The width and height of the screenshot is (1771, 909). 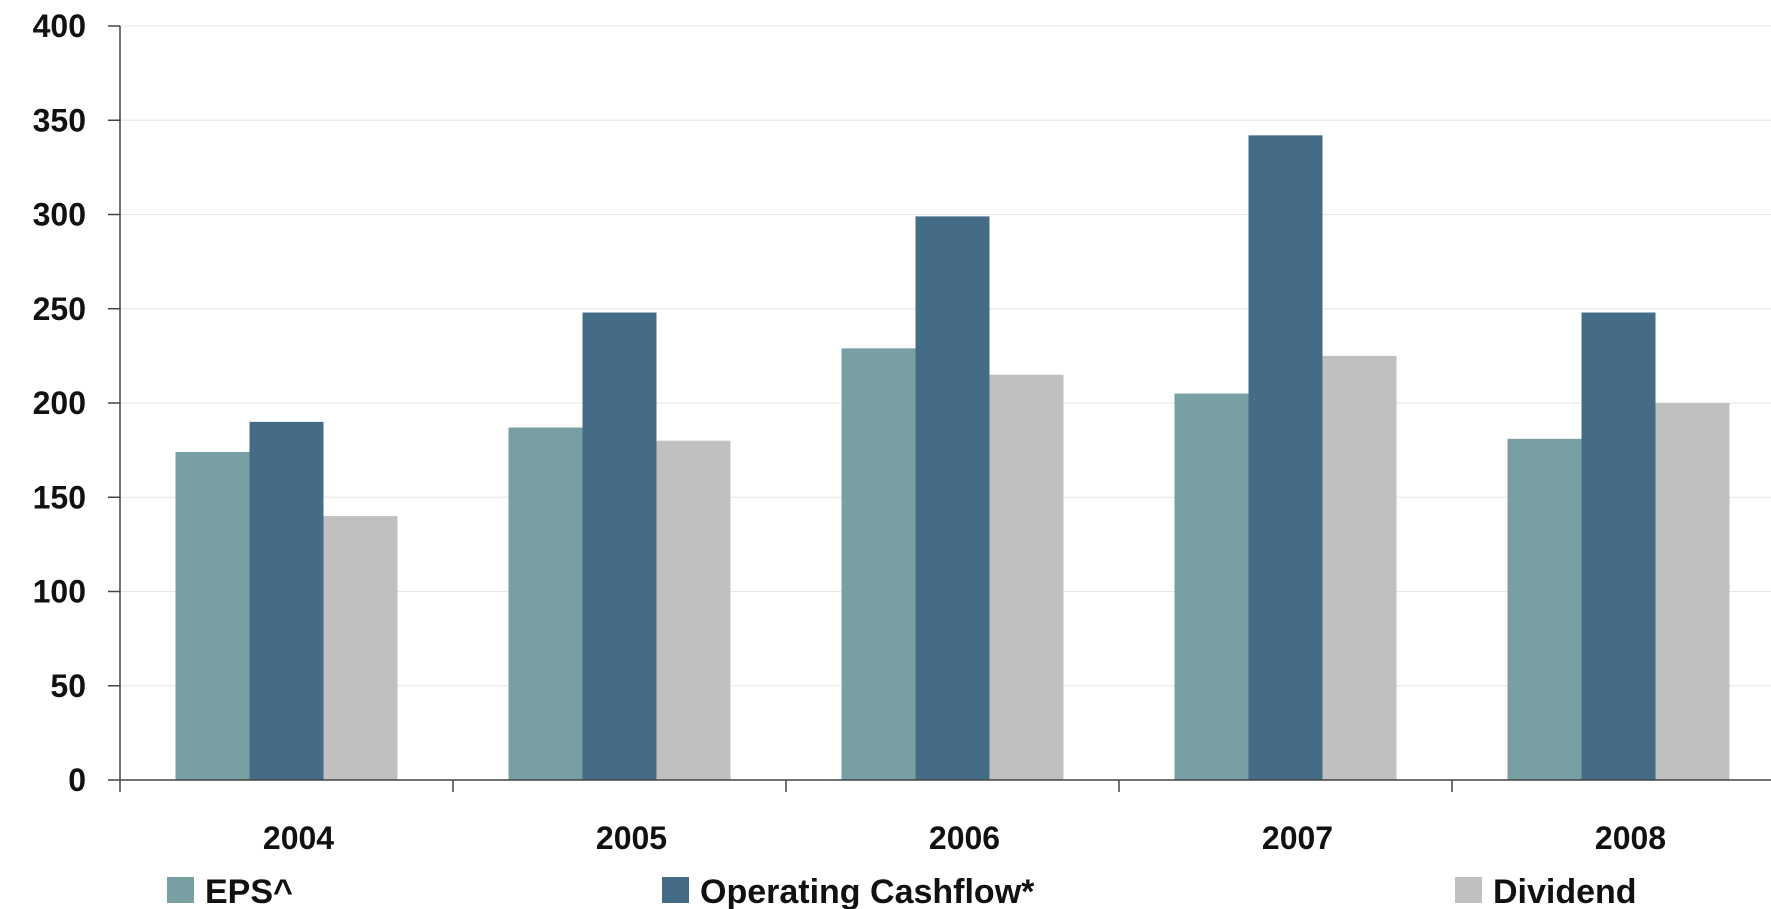 I want to click on y-tick-label: 150, so click(x=59, y=497).